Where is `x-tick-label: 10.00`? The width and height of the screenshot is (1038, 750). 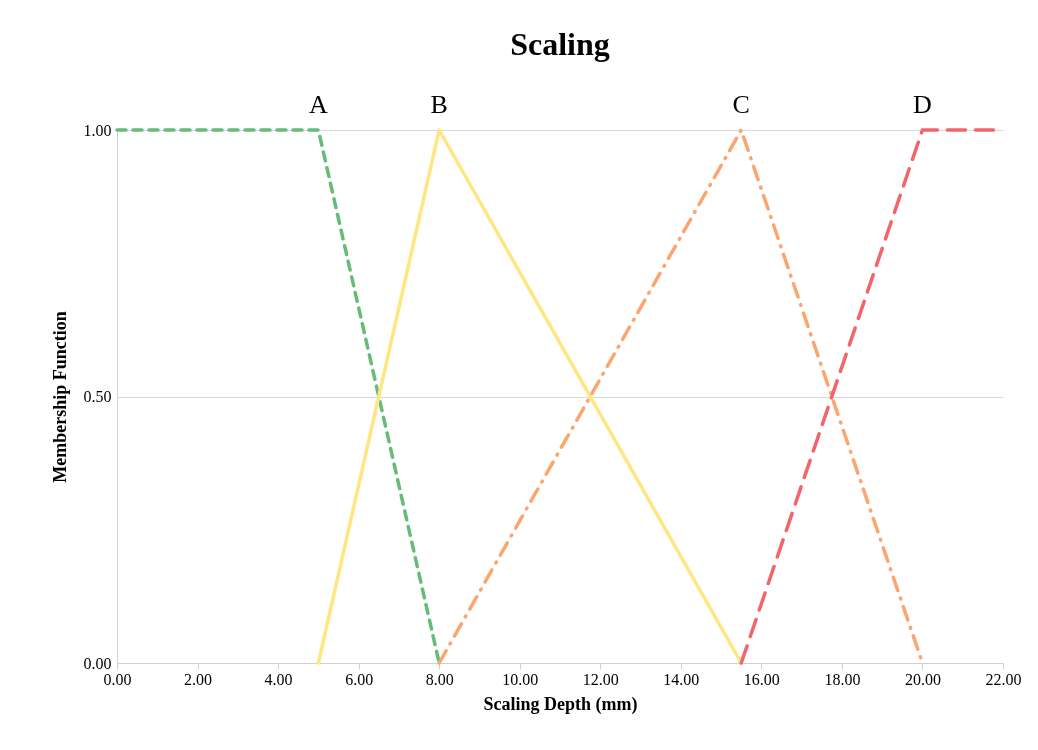 x-tick-label: 10.00 is located at coordinates (520, 679).